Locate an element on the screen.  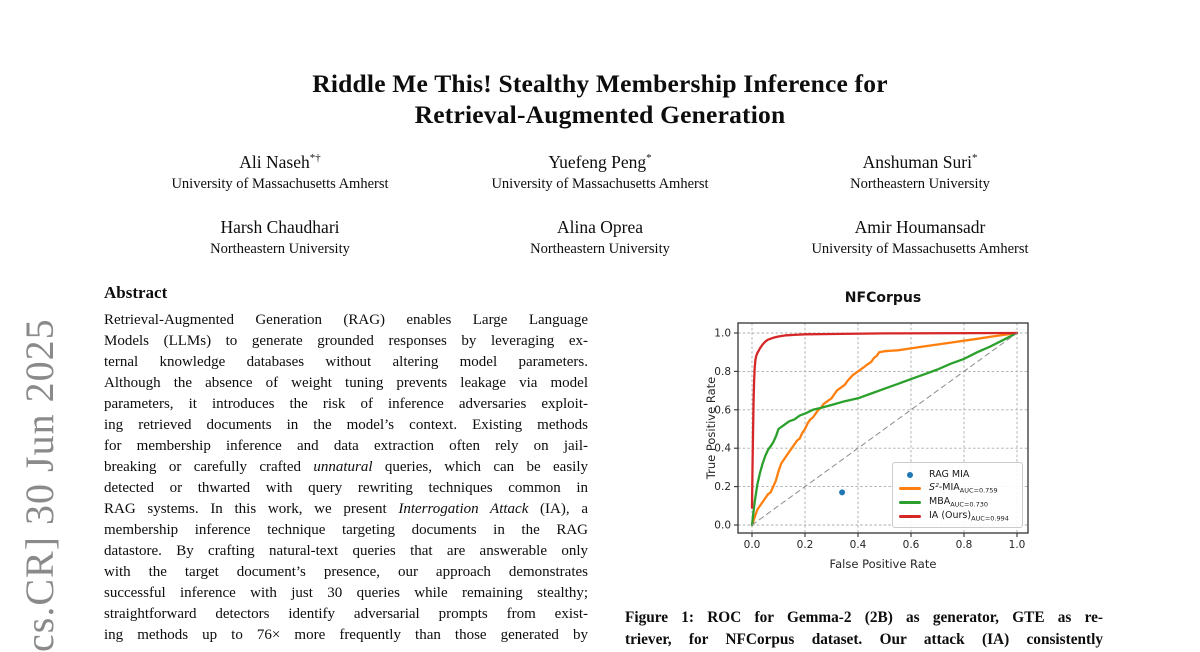
svg-text: NFCorpus is located at coordinates (883, 298).